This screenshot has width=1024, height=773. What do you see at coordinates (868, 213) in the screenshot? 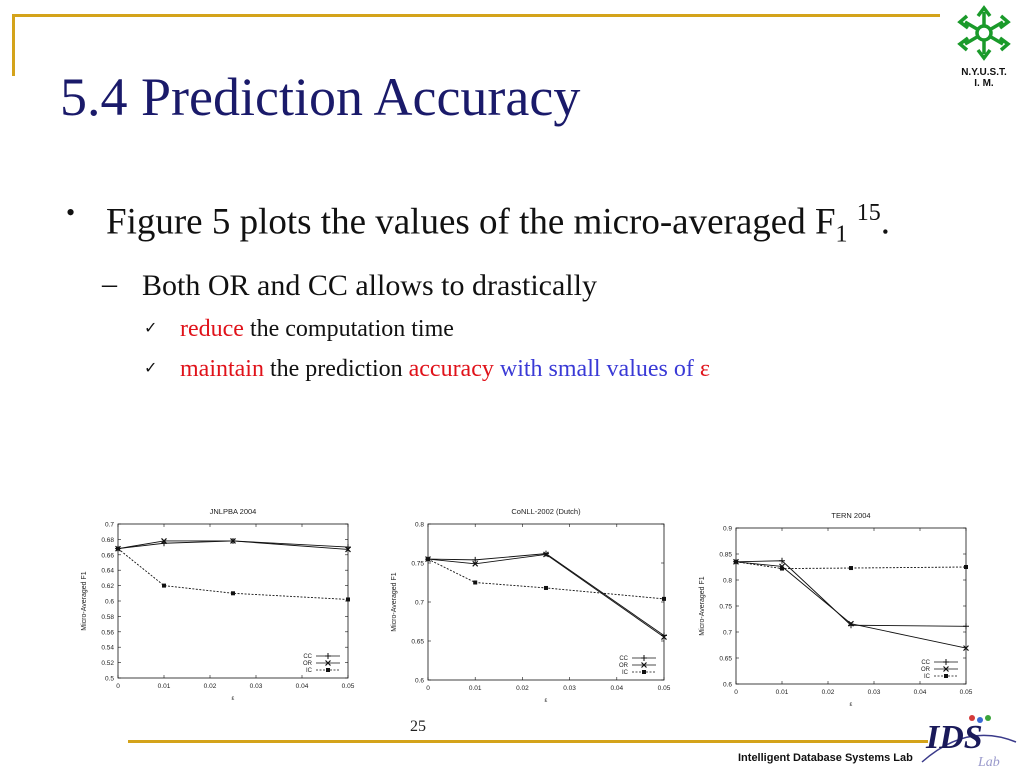
I see `footnote-superscript: 15` at bounding box center [868, 213].